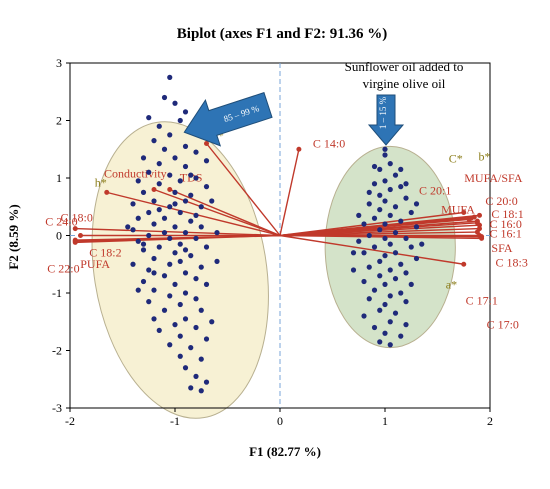 The width and height of the screenshot is (550, 489). What do you see at coordinates (506, 234) in the screenshot?
I see `variable-label: C 16:1` at bounding box center [506, 234].